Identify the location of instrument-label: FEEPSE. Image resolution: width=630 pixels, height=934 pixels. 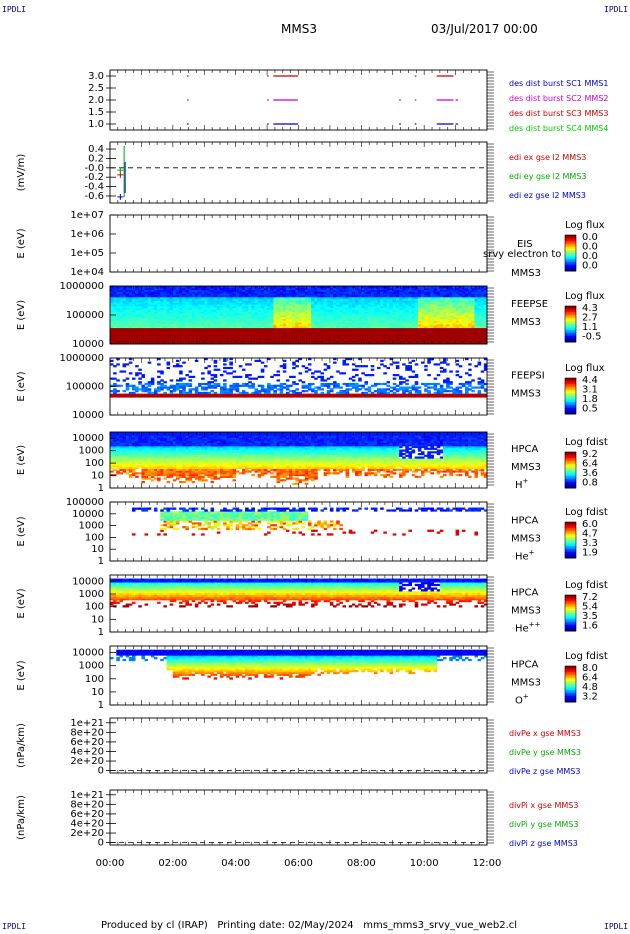
(529, 304).